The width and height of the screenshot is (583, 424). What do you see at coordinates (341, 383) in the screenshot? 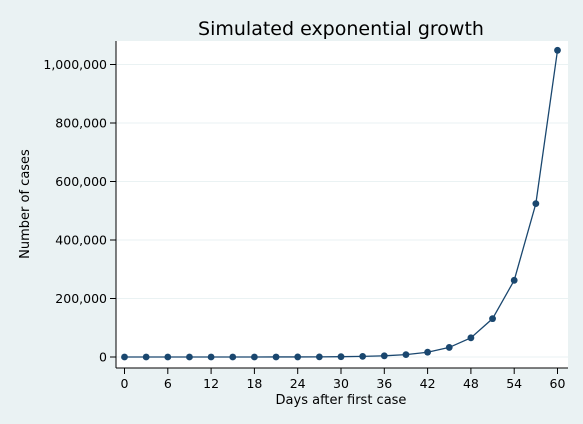
I see `x-tick-label: 30` at bounding box center [341, 383].